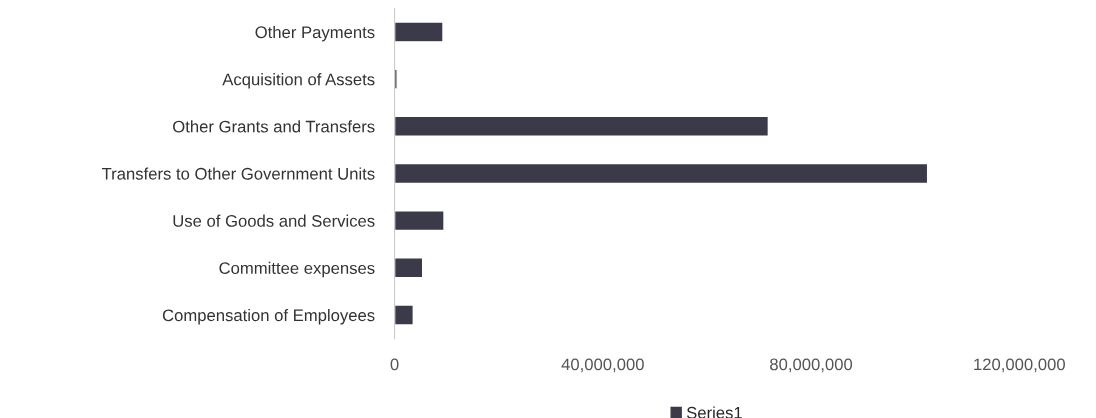 This screenshot has width=1096, height=418. What do you see at coordinates (602, 365) in the screenshot?
I see `x-tick-label: 40,000,000` at bounding box center [602, 365].